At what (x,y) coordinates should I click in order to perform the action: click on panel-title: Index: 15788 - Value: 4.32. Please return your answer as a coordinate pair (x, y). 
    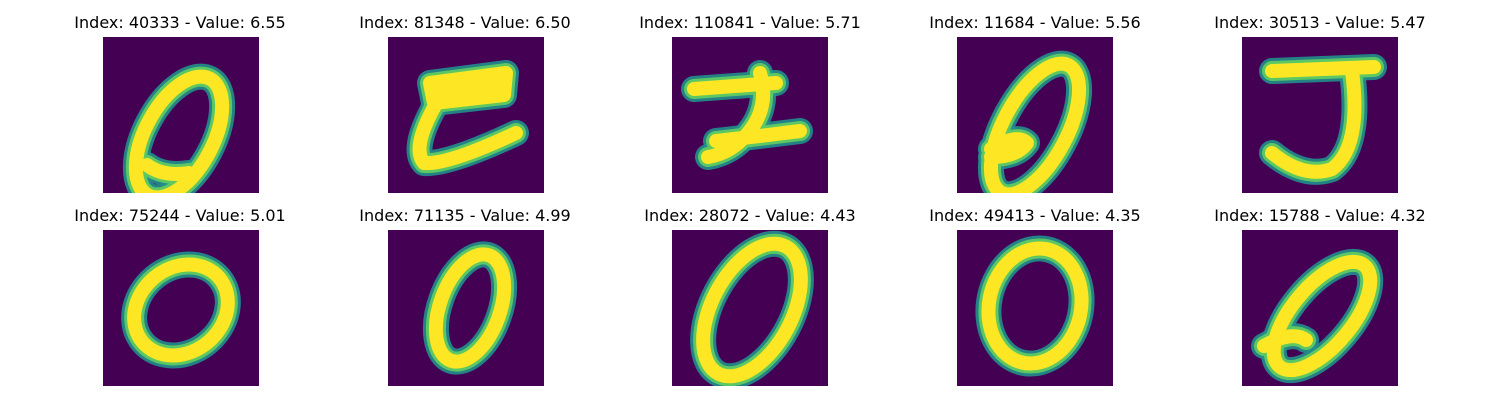
    Looking at the image, I should click on (1320, 215).